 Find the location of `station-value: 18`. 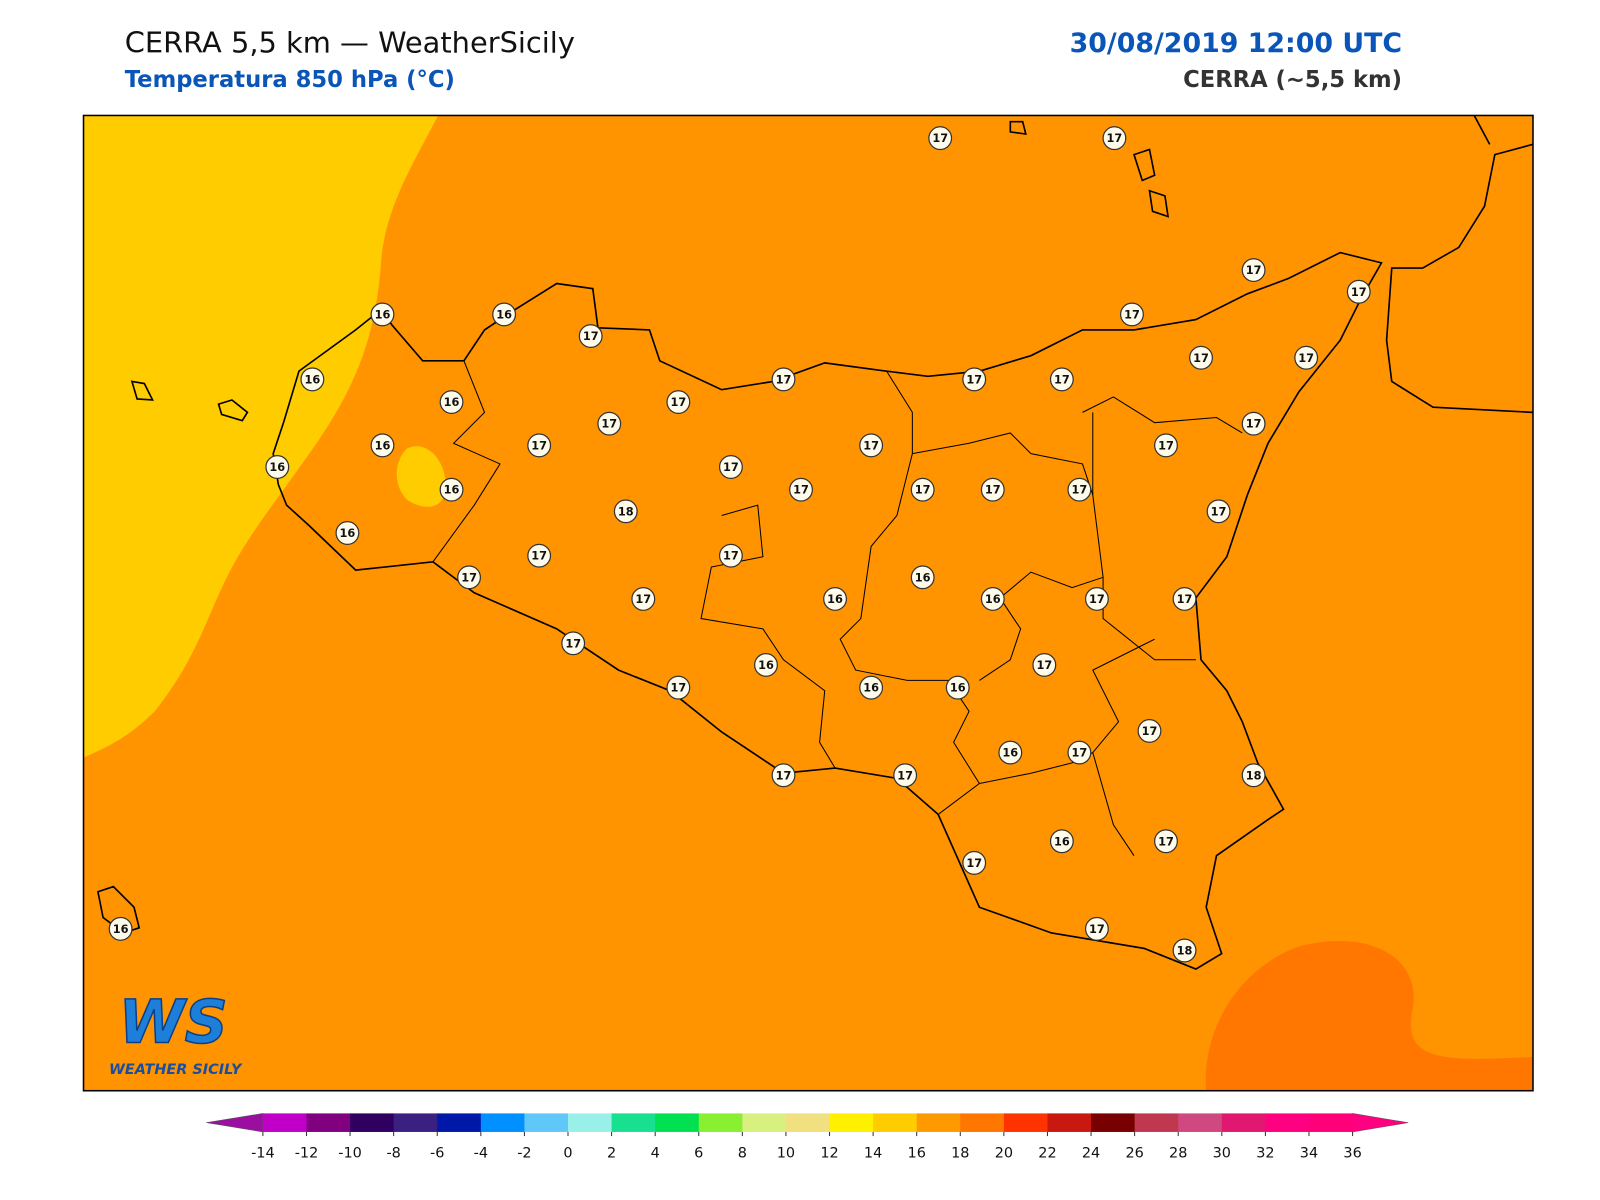

station-value: 18 is located at coordinates (1254, 775).